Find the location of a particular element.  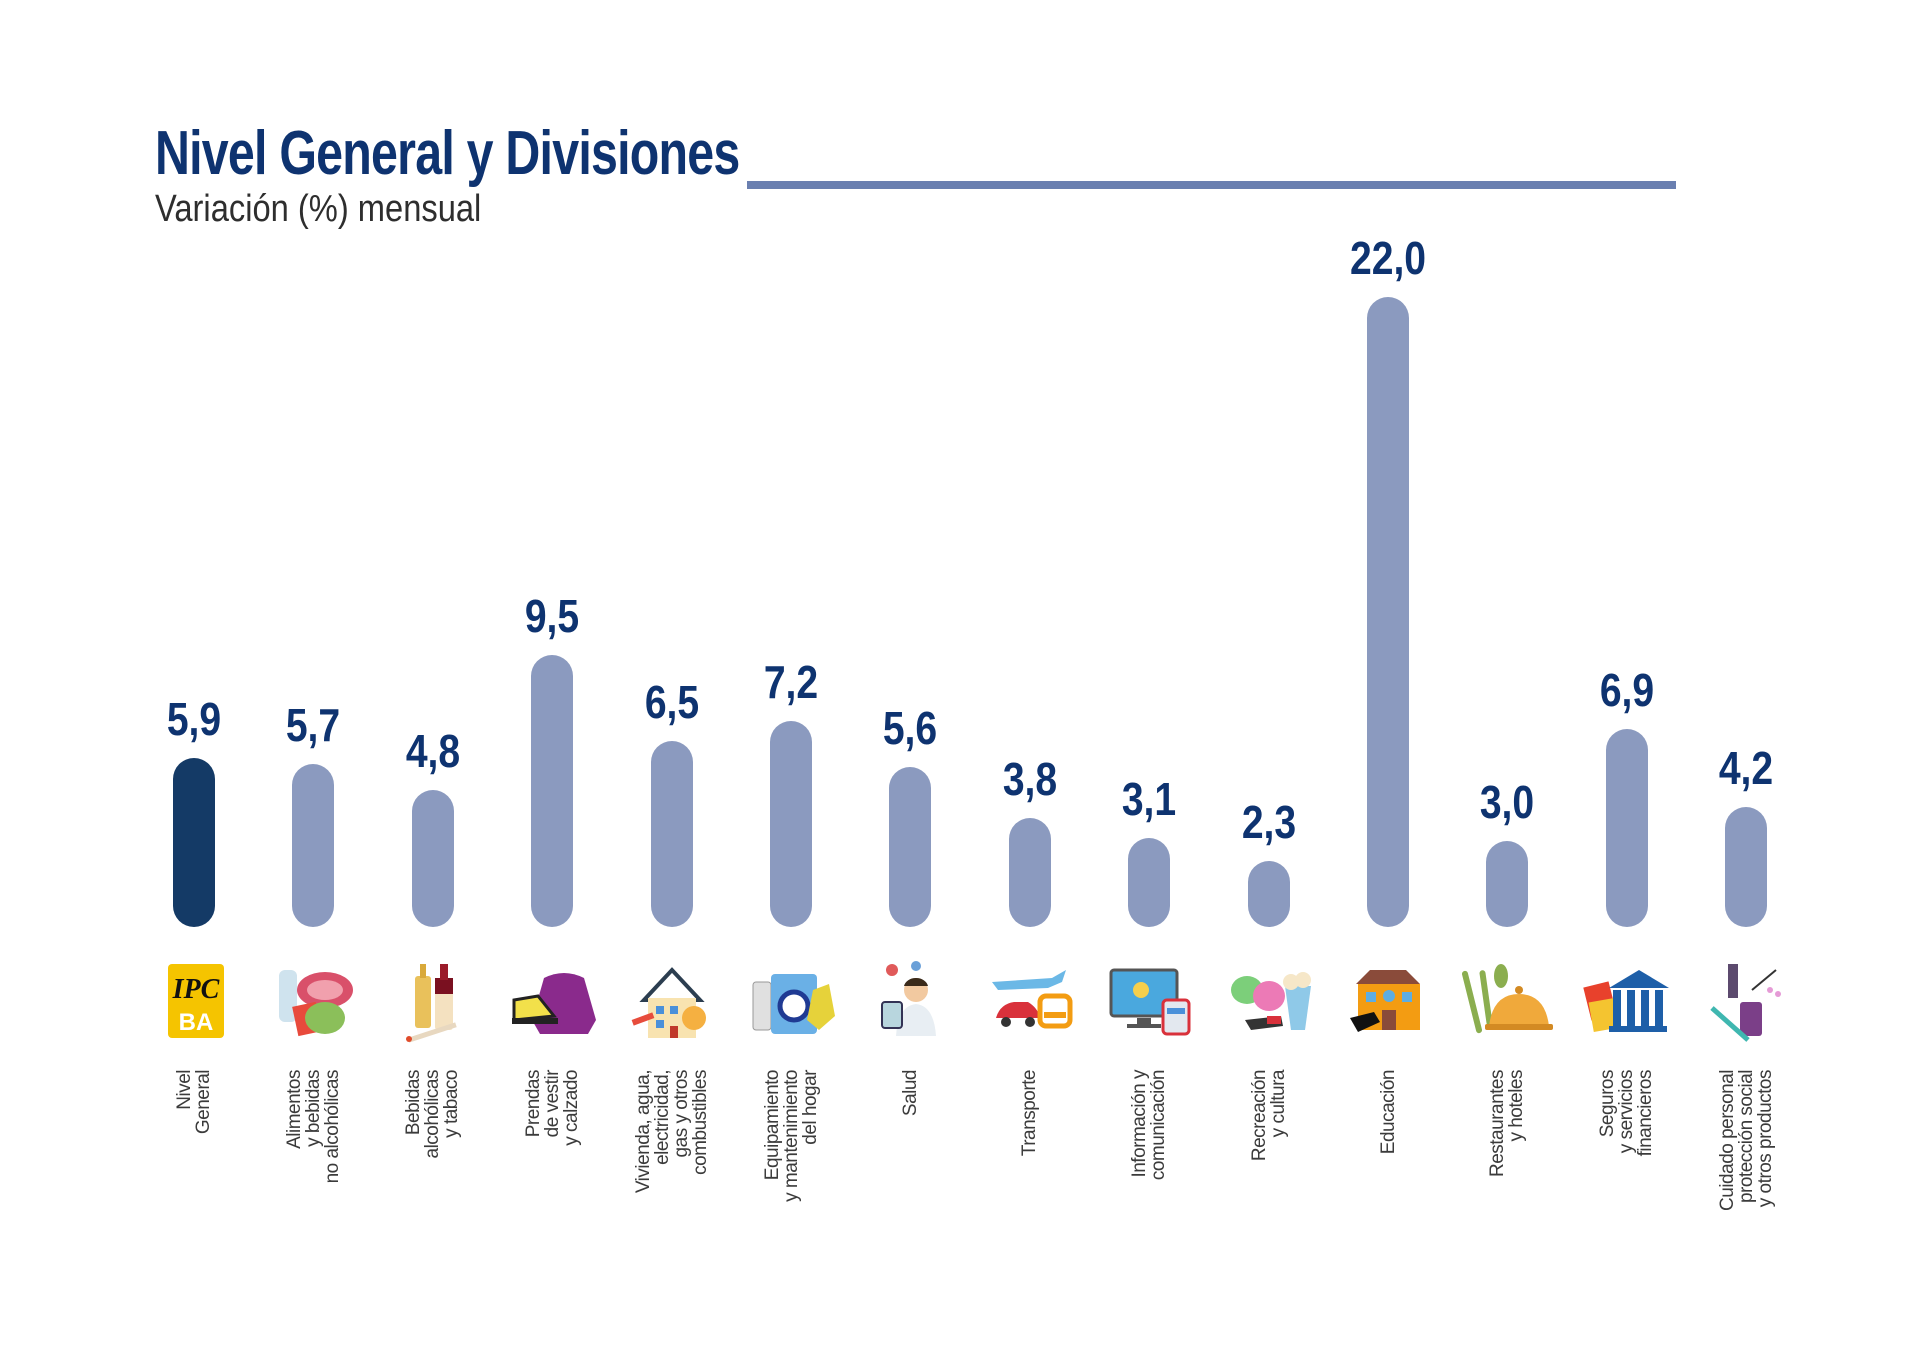

ipc-ba-logo-icon: IPC BA is located at coordinates (194, 1002).